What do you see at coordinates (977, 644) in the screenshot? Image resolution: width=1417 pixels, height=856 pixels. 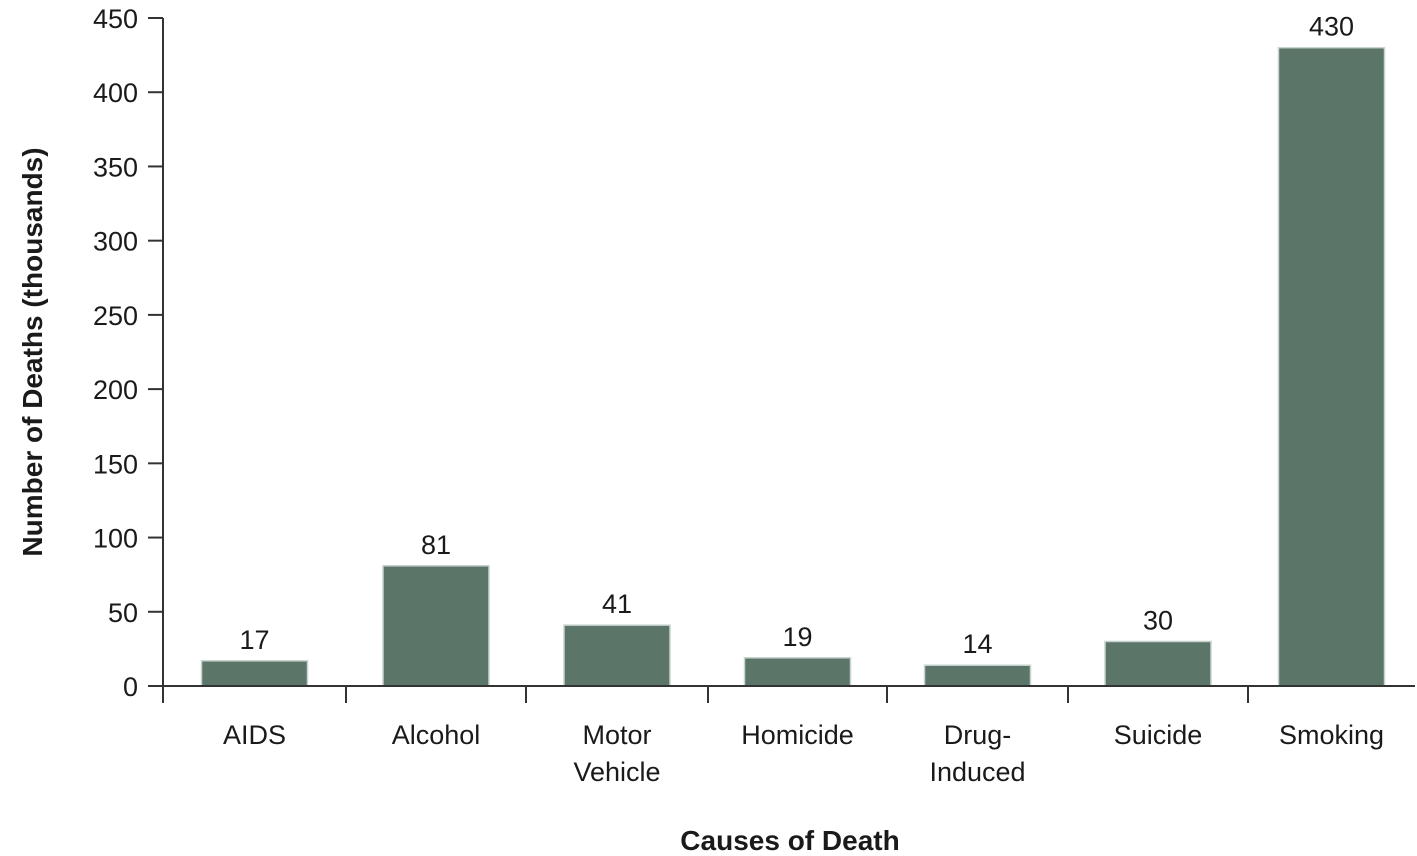 I see `value-label: 14` at bounding box center [977, 644].